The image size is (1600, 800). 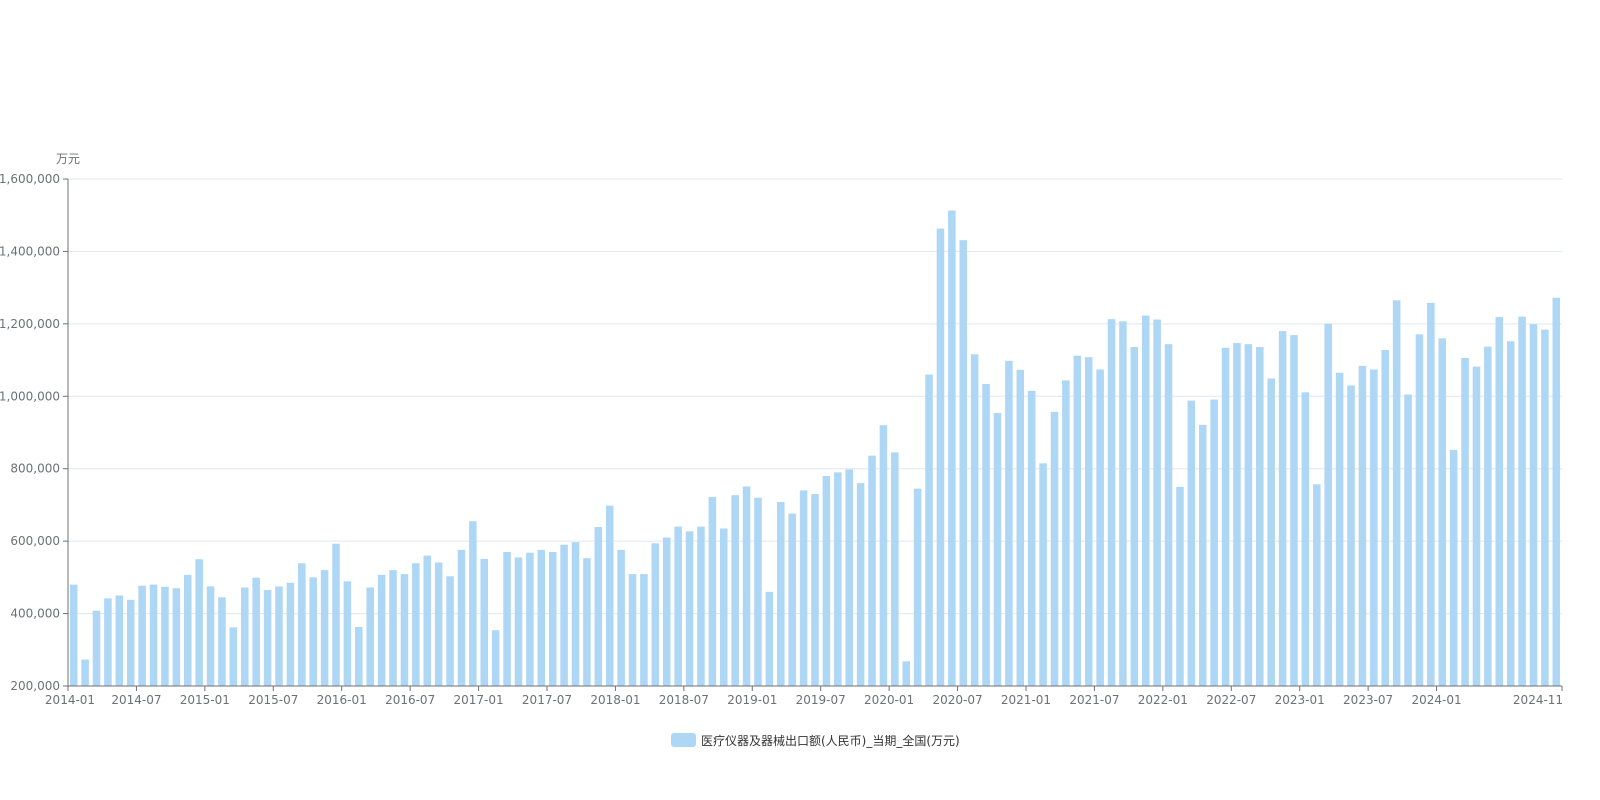 I want to click on legend: 医疗仪器及器械出口额(人民币)_当期_全国(万元), so click(x=815, y=740).